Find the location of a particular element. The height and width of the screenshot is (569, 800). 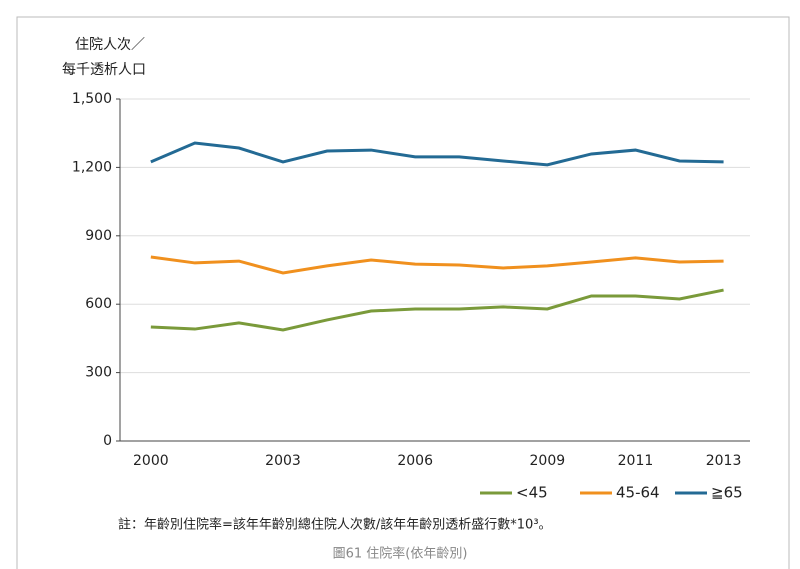

y-tick-label: 900 is located at coordinates (98, 236).